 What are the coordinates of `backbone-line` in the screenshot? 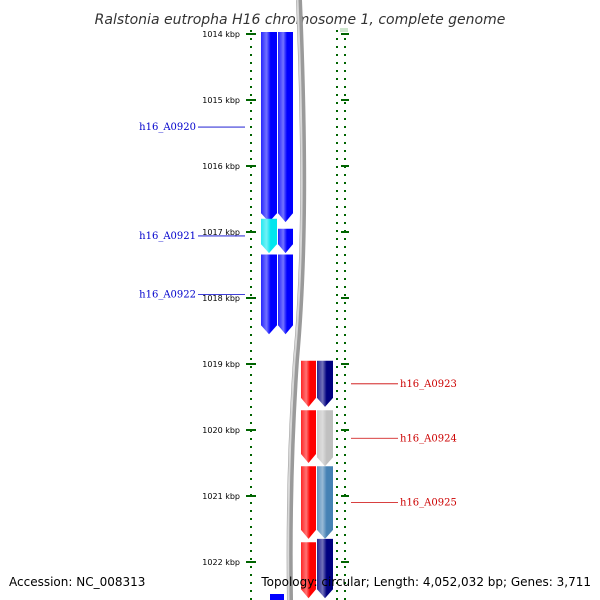 It's located at (296, 300).